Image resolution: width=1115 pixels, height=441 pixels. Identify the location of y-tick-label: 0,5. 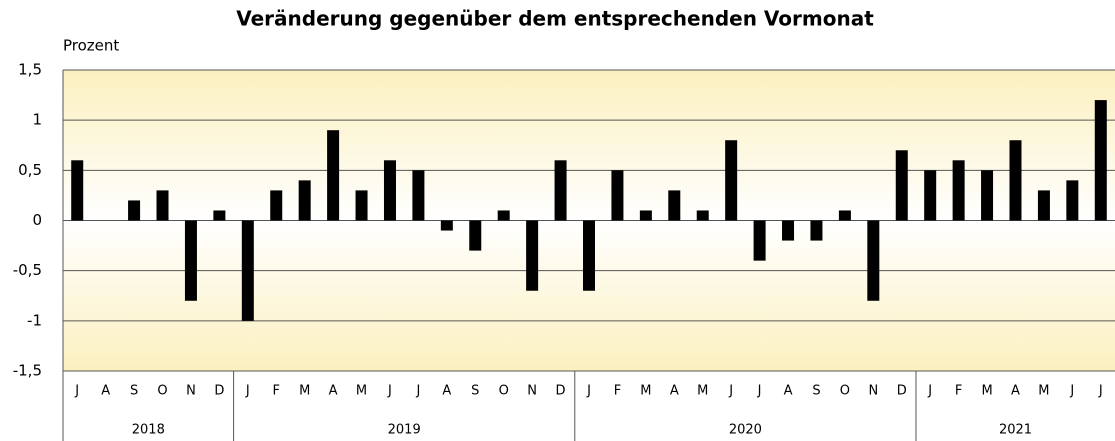
(30, 170).